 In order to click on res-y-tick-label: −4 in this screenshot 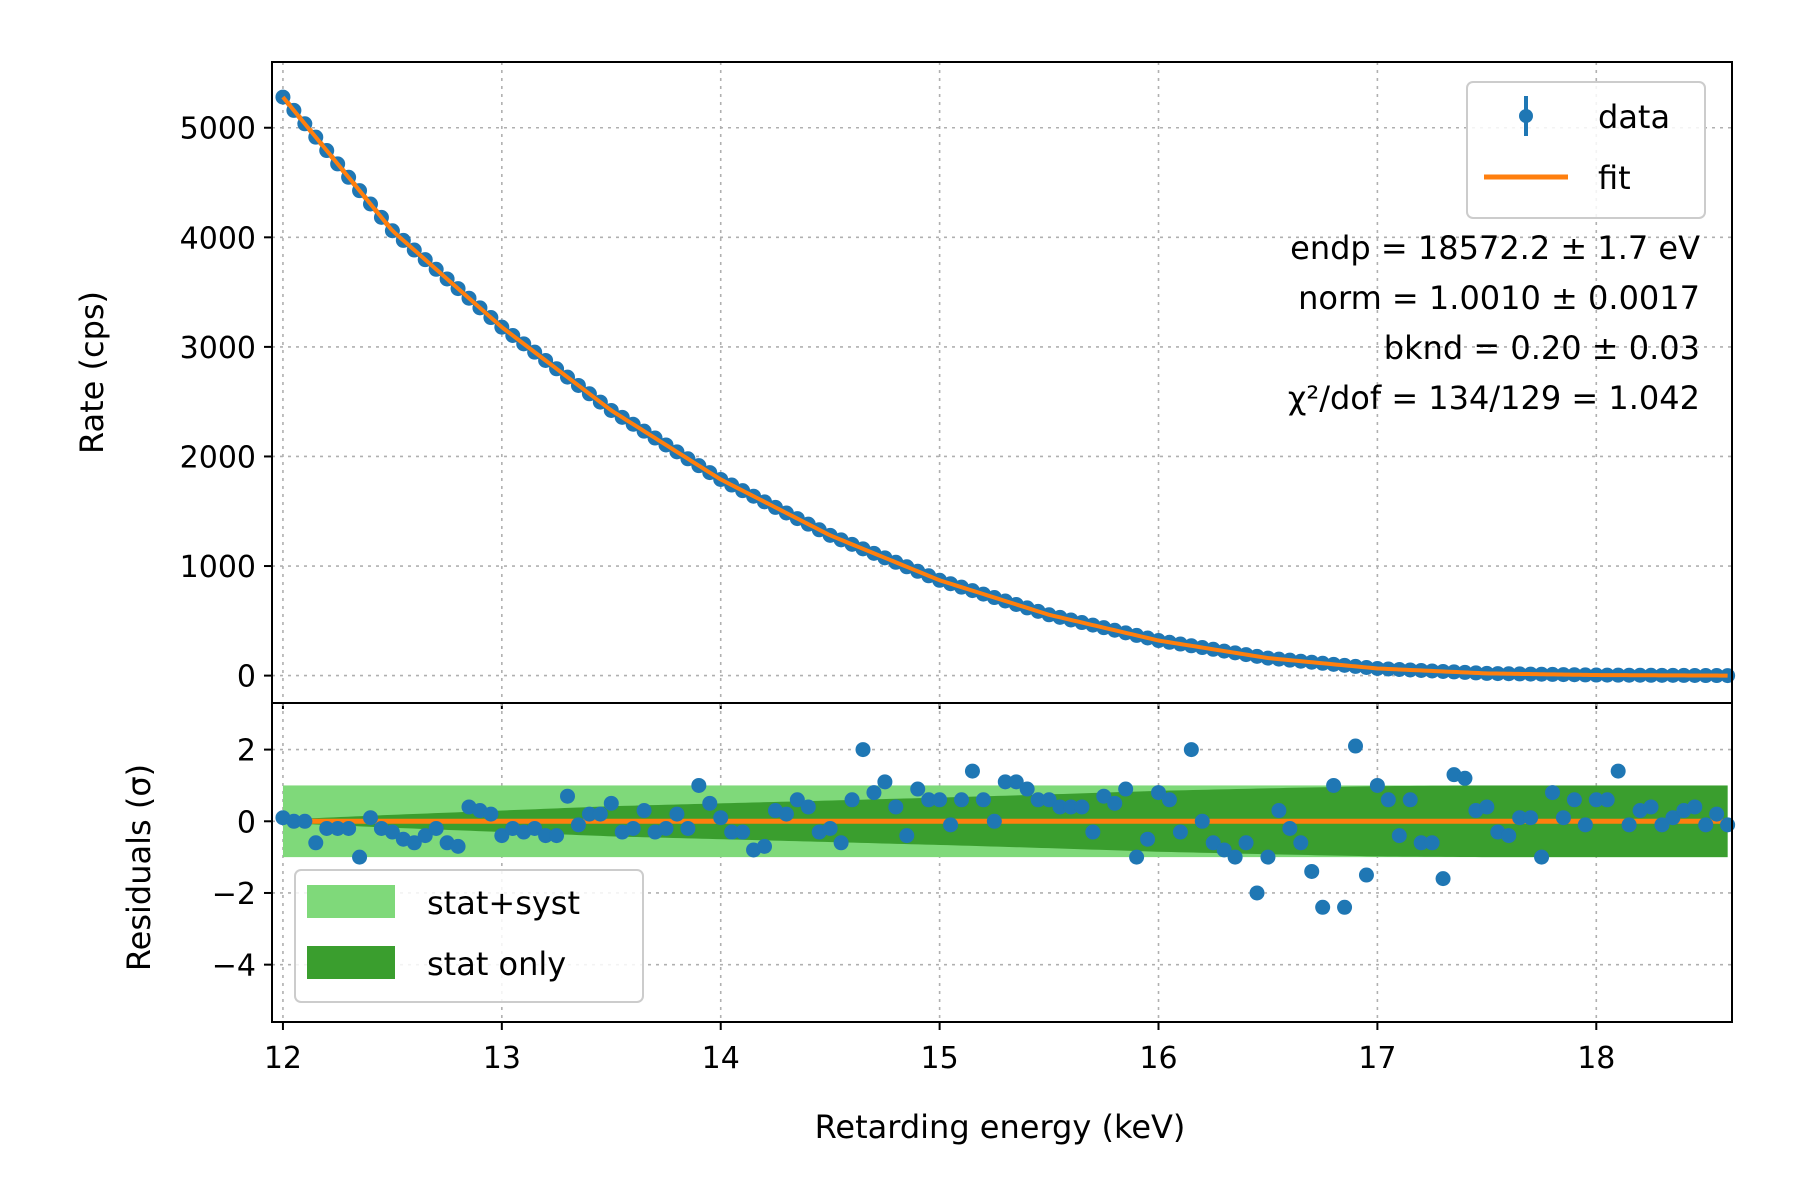, I will do `click(234, 966)`.